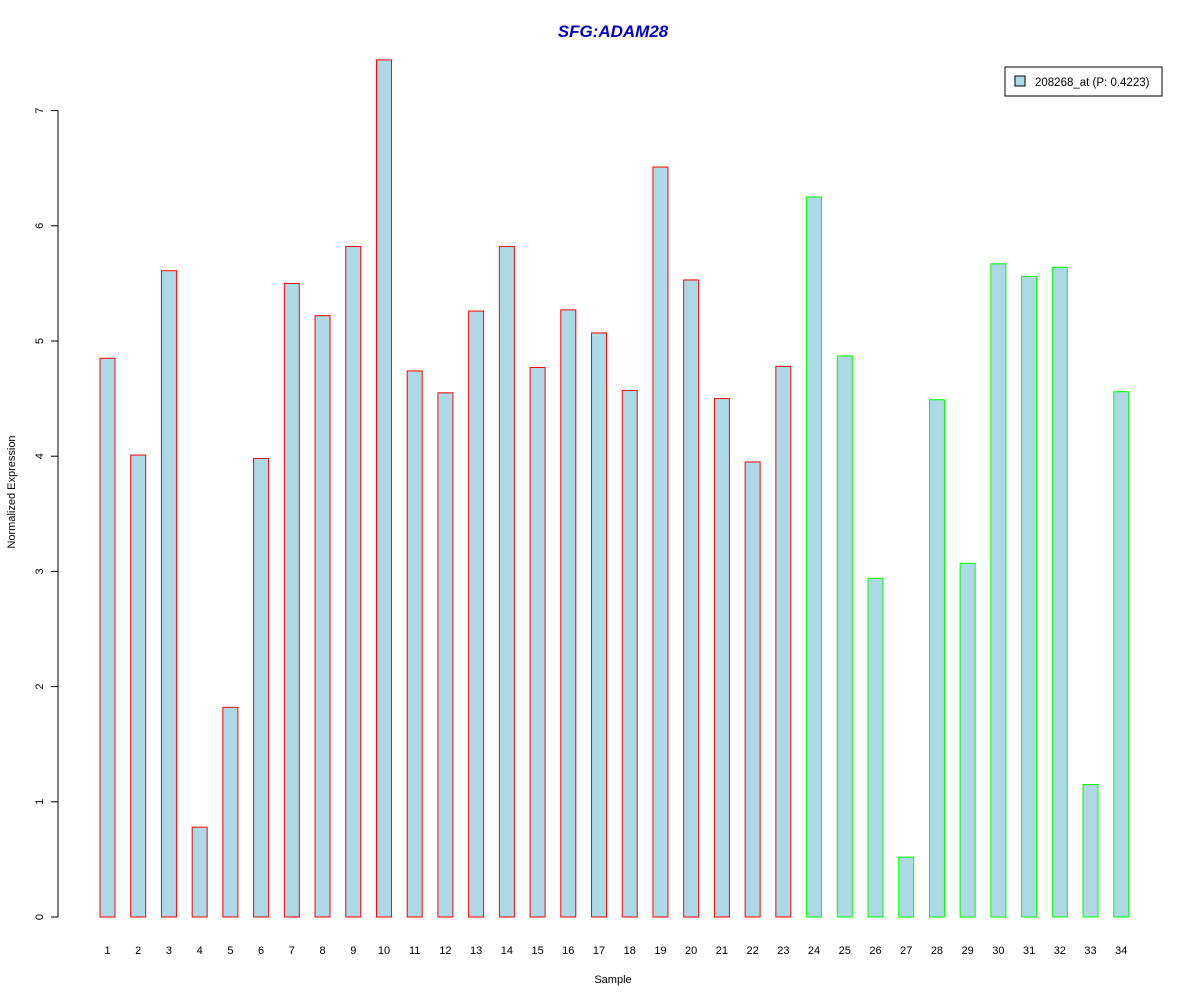 Image resolution: width=1200 pixels, height=1000 pixels. What do you see at coordinates (814, 951) in the screenshot?
I see `x-tick-label: 24` at bounding box center [814, 951].